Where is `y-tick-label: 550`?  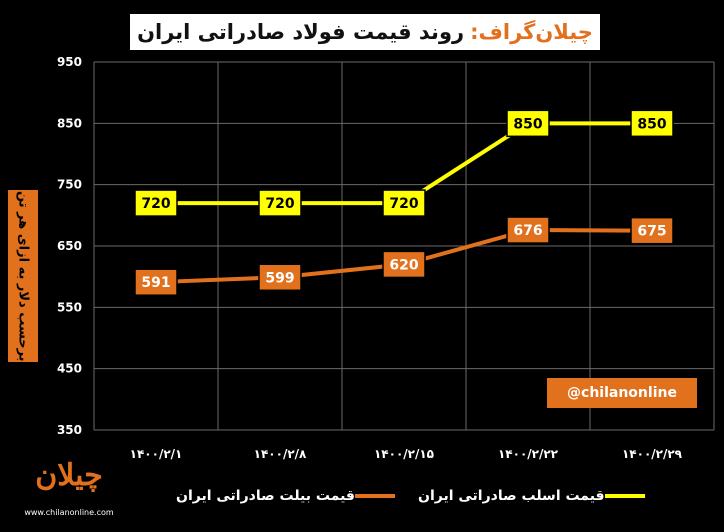 y-tick-label: 550 is located at coordinates (69, 307).